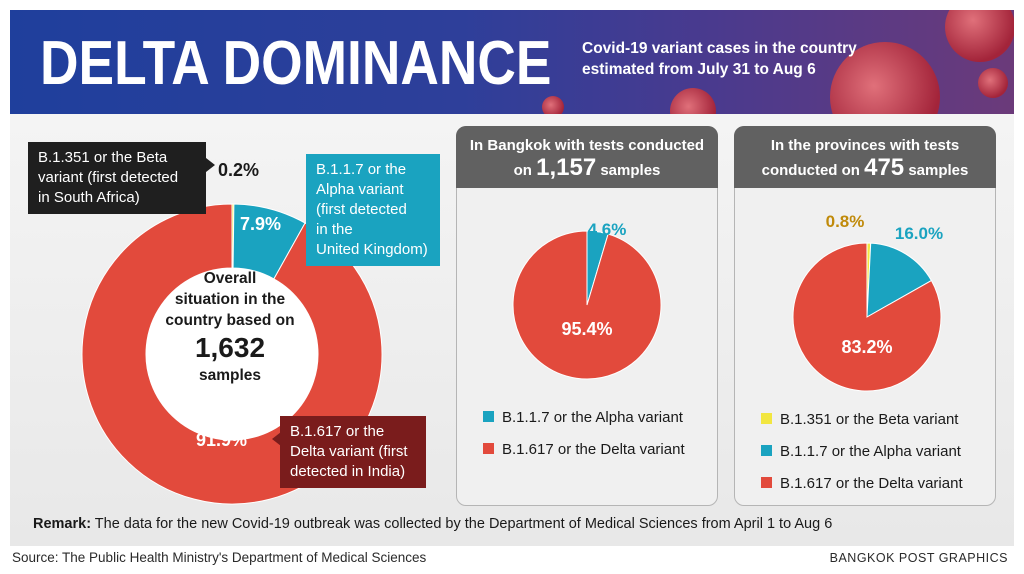 This screenshot has width=1024, height=574. I want to click on remark-label: Remark:, so click(62, 524).